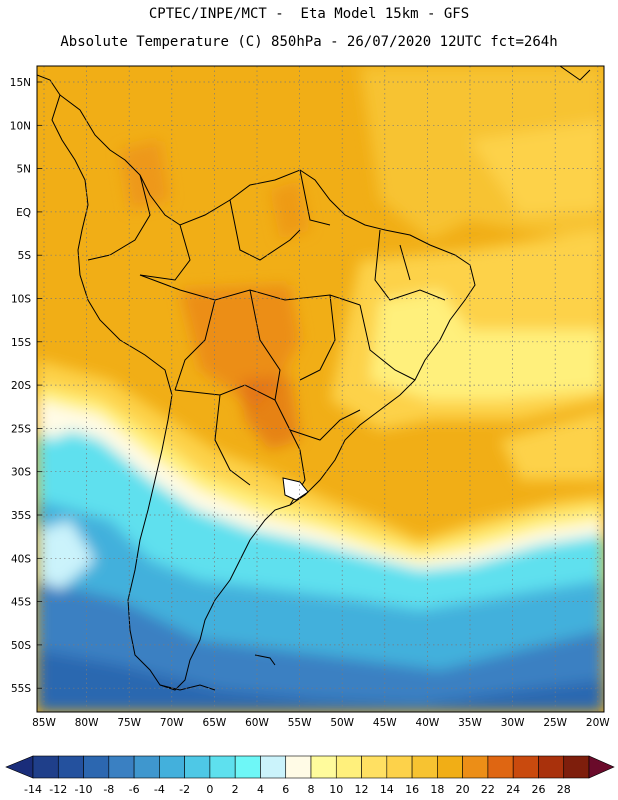 The height and width of the screenshot is (800, 618). Describe the element at coordinates (159, 789) in the screenshot. I see `colorbar-tick-label: -4` at that location.